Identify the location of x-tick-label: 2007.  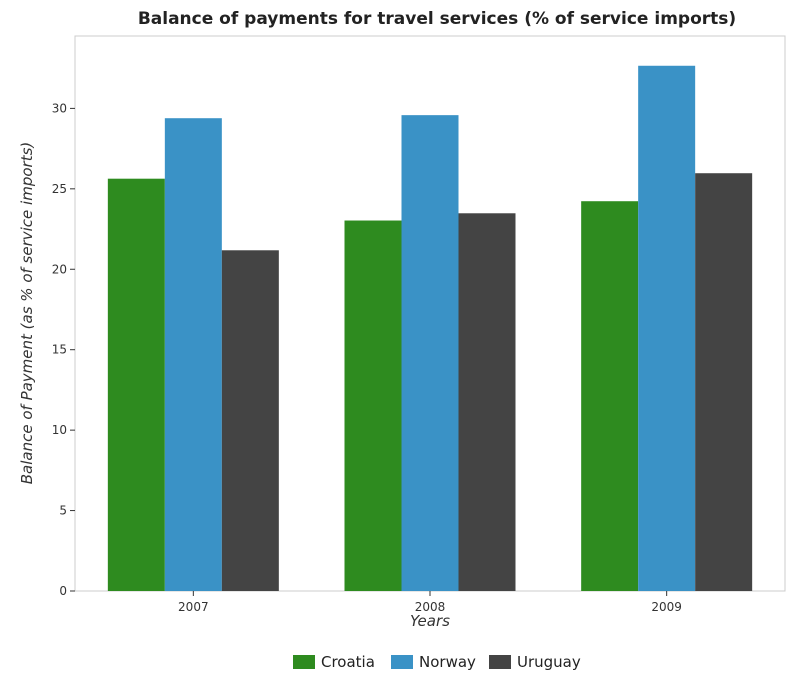
(193, 607).